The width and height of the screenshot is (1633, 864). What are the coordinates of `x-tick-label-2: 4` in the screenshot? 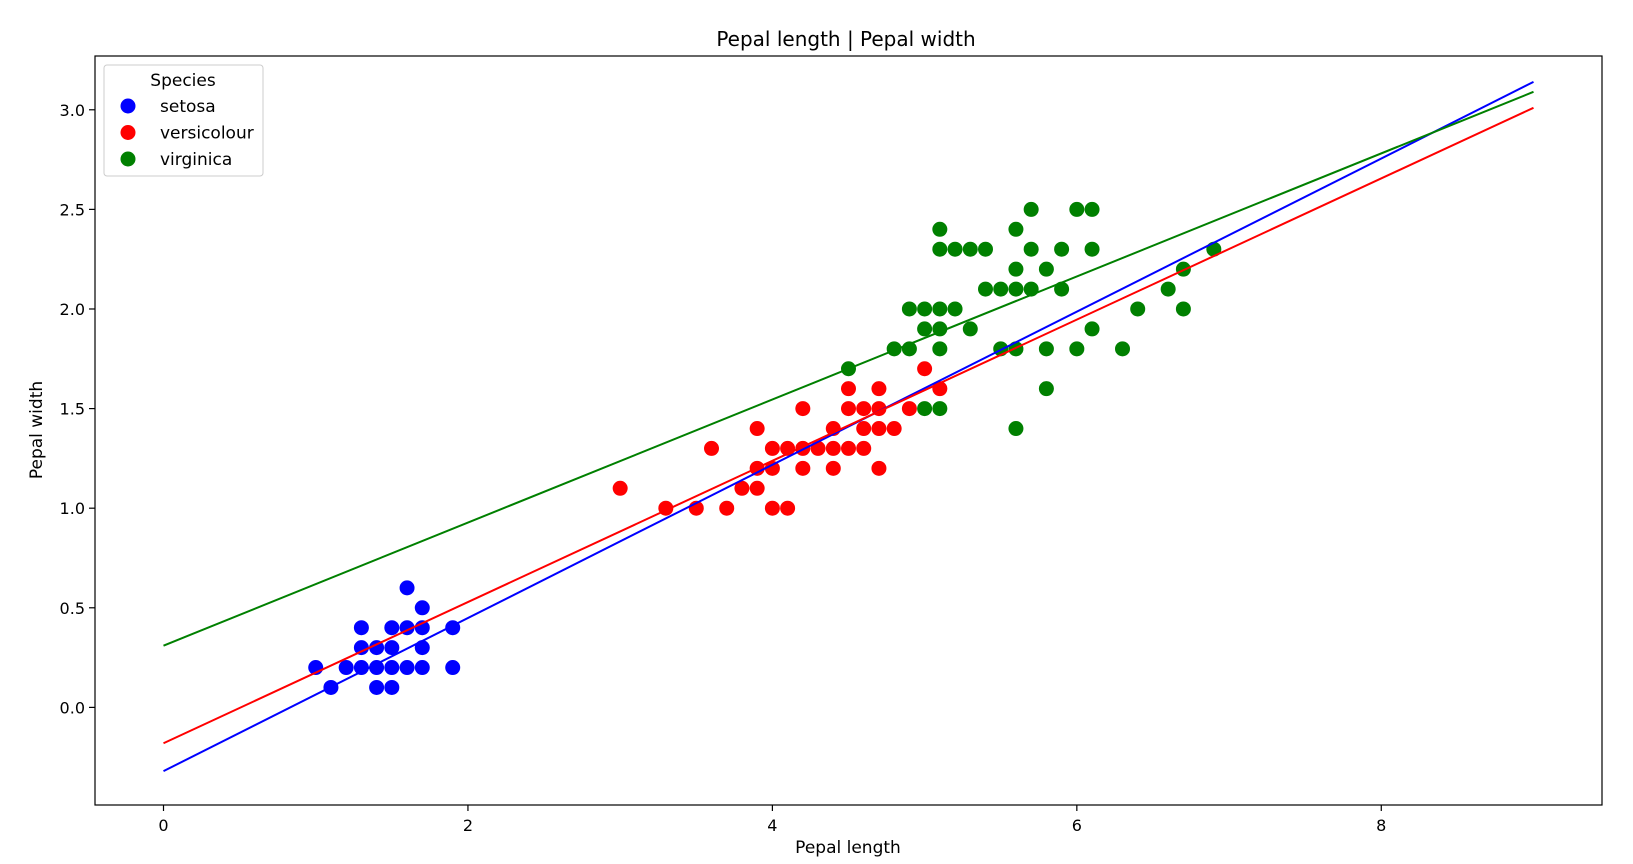 It's located at (772, 825).